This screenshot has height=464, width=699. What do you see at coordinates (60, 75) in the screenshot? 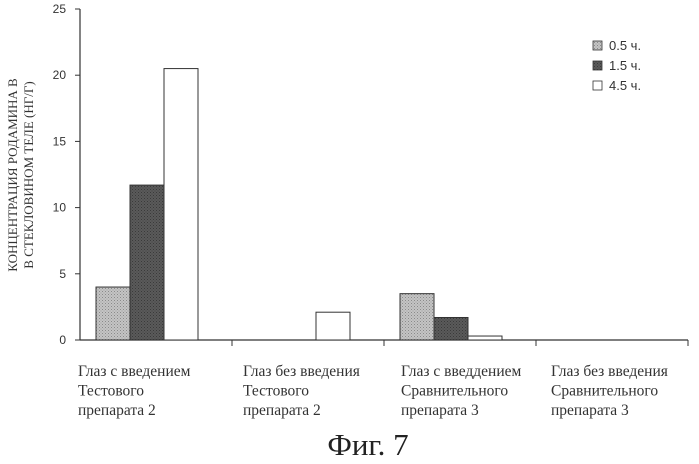
I see `y-tick-label: 20` at bounding box center [60, 75].